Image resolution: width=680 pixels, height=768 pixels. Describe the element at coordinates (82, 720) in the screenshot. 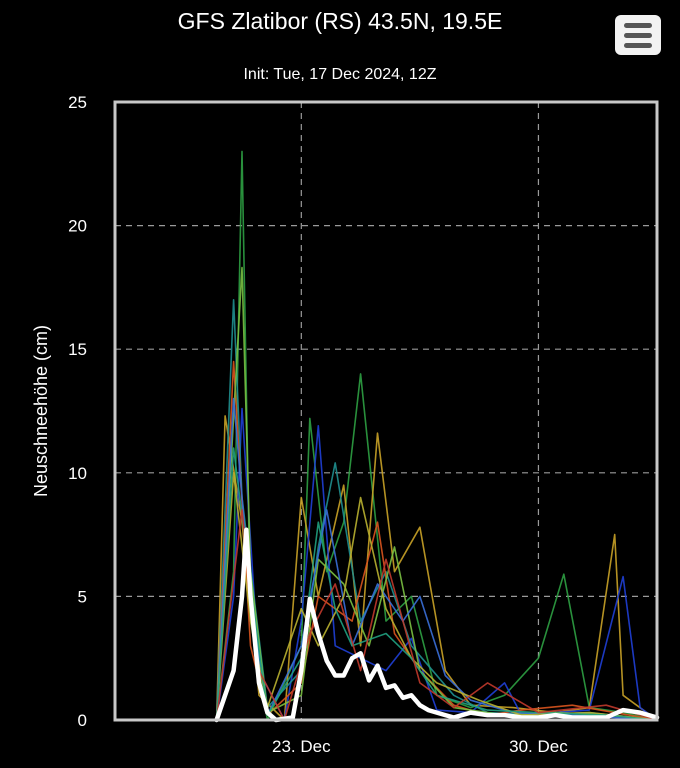

I see `y-tick-label: 0` at that location.